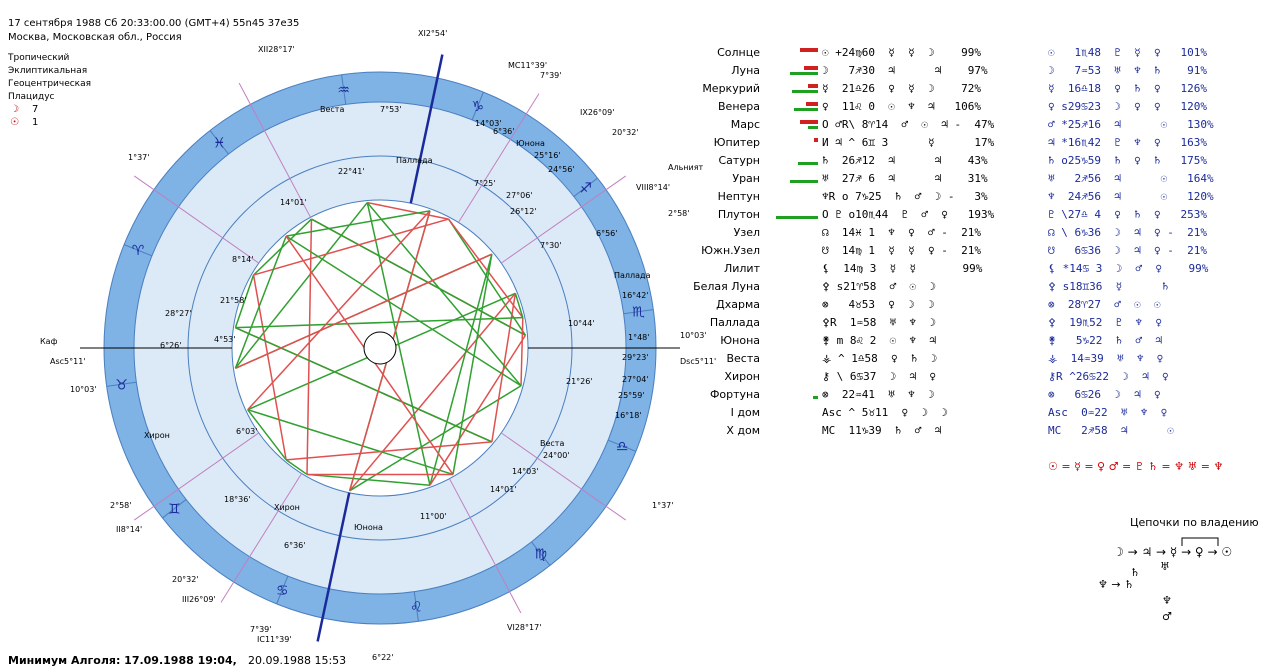 The width and height of the screenshot is (1280, 672). What do you see at coordinates (368, 527) in the screenshot?
I see `wheel-label: Юнона` at bounding box center [368, 527].